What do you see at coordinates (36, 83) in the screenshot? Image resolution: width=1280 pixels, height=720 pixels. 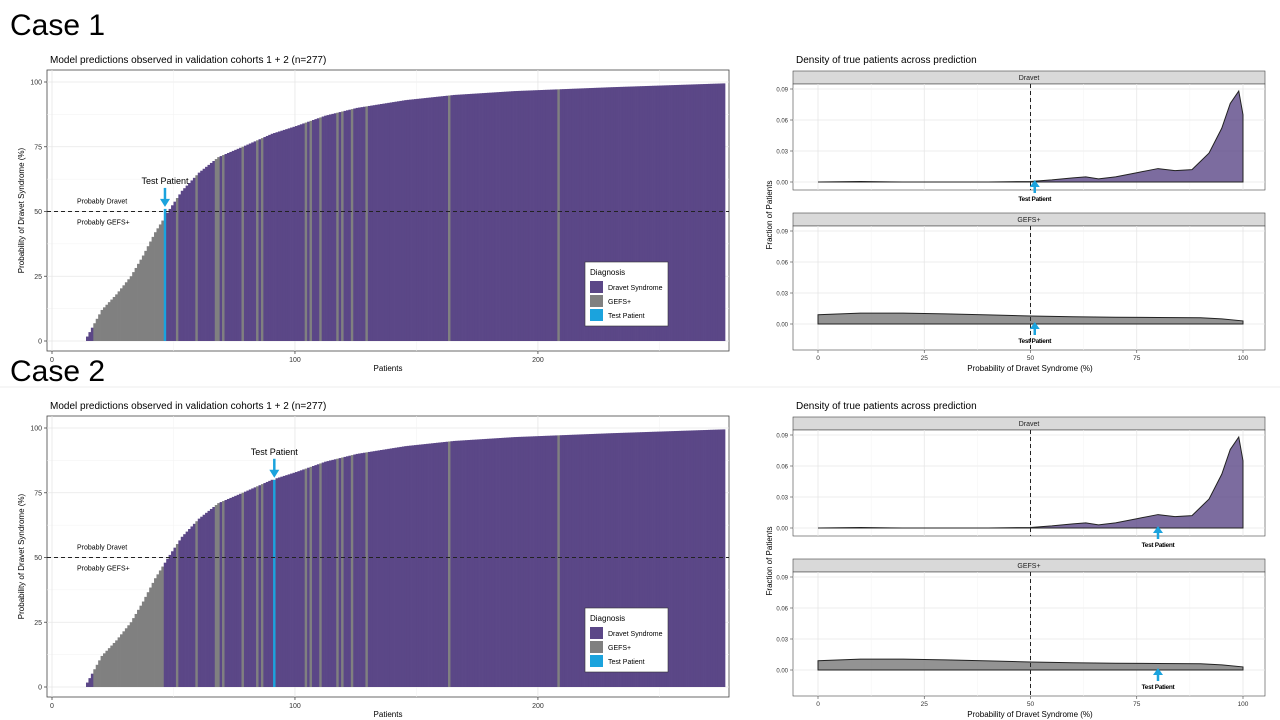 I see `y-tick-label: 100` at bounding box center [36, 83].